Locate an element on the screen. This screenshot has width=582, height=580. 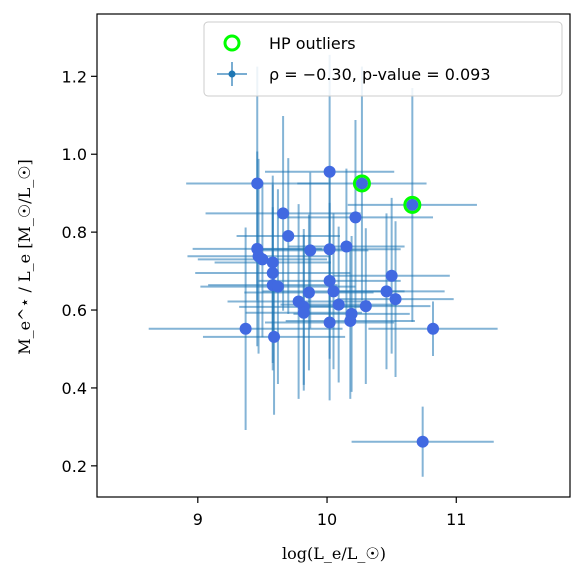
y-tick-label: 1.0 is located at coordinates (74, 154).